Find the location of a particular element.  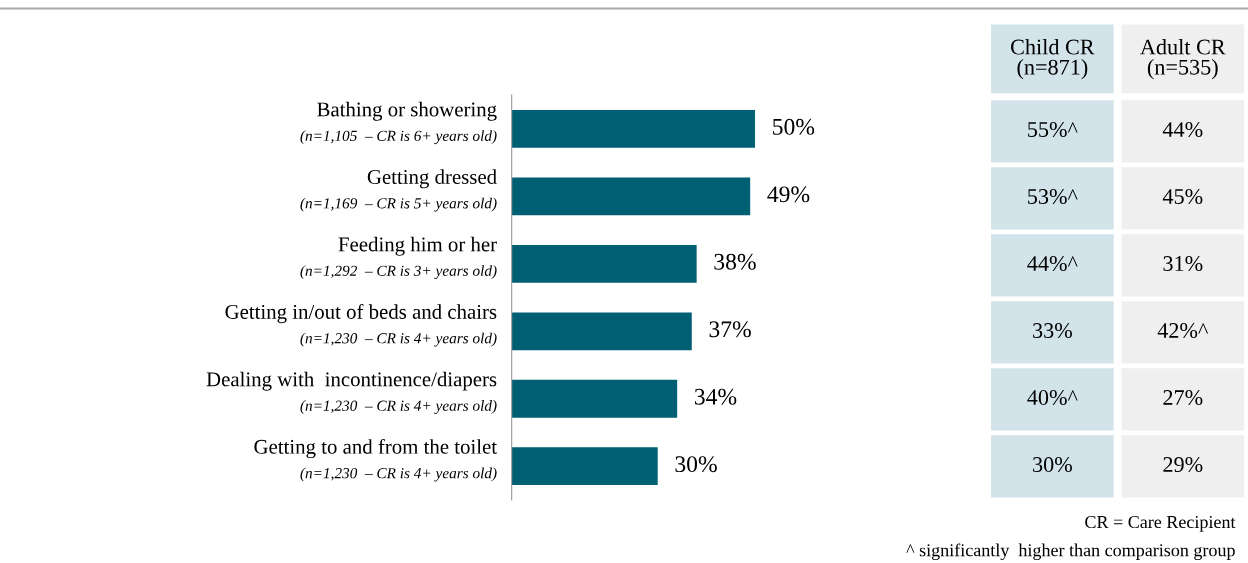

text: 31% is located at coordinates (1183, 263).